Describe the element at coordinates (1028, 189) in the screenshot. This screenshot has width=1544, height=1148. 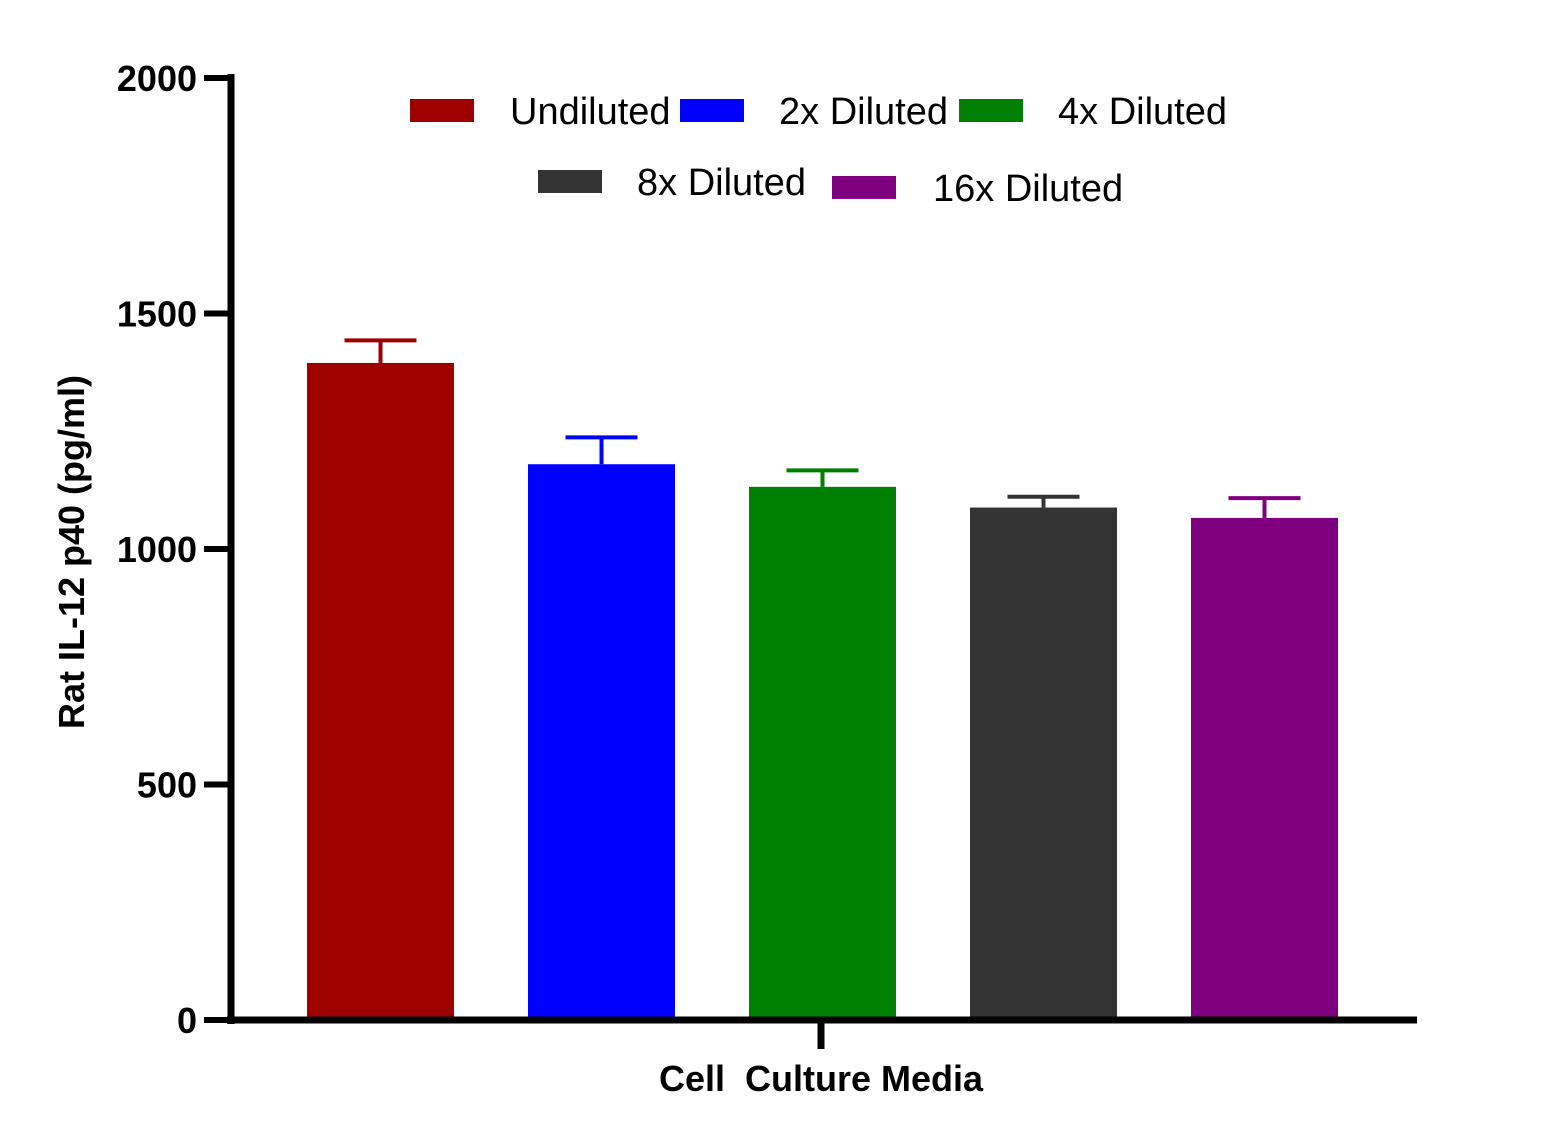
I see `legend-label: 16x Diluted` at that location.